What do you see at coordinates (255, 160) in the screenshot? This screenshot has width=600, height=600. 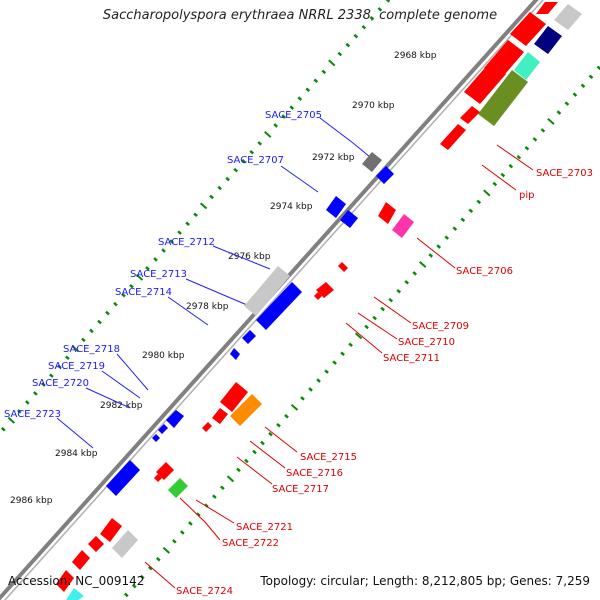 I see `gene-label-sace-2707: SACE_2707` at bounding box center [255, 160].